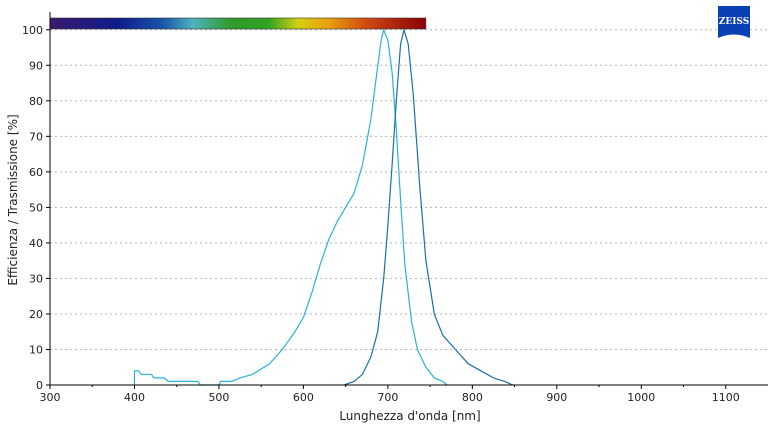 The image size is (783, 426). I want to click on y-tick-labels: 0 10 20 30 40 50 60 70 80 90 100, so click(32, 208).